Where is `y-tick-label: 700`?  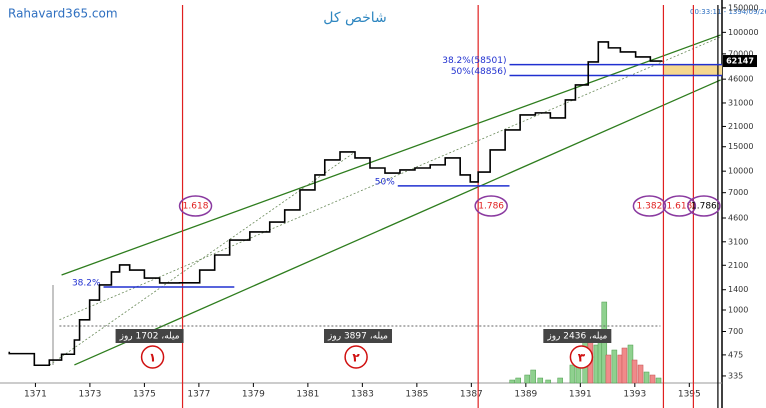 y-tick-label: 700 is located at coordinates (735, 331).